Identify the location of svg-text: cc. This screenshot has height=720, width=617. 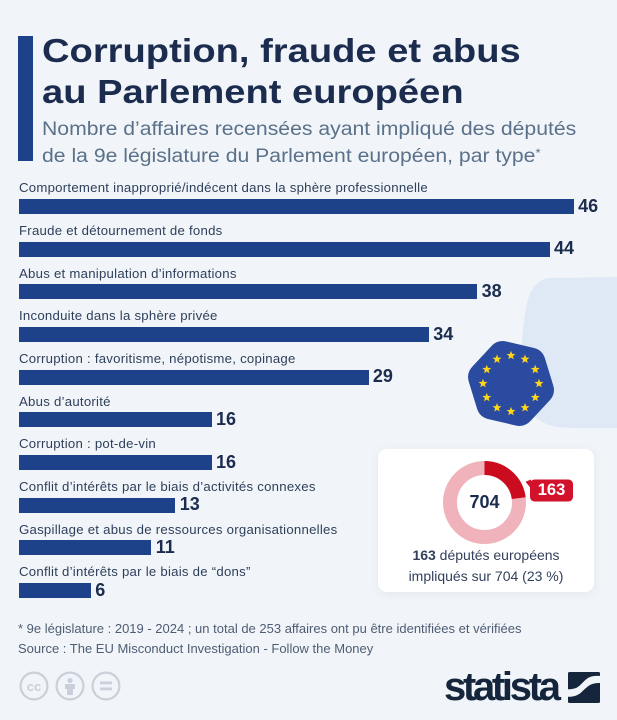
(34, 686).